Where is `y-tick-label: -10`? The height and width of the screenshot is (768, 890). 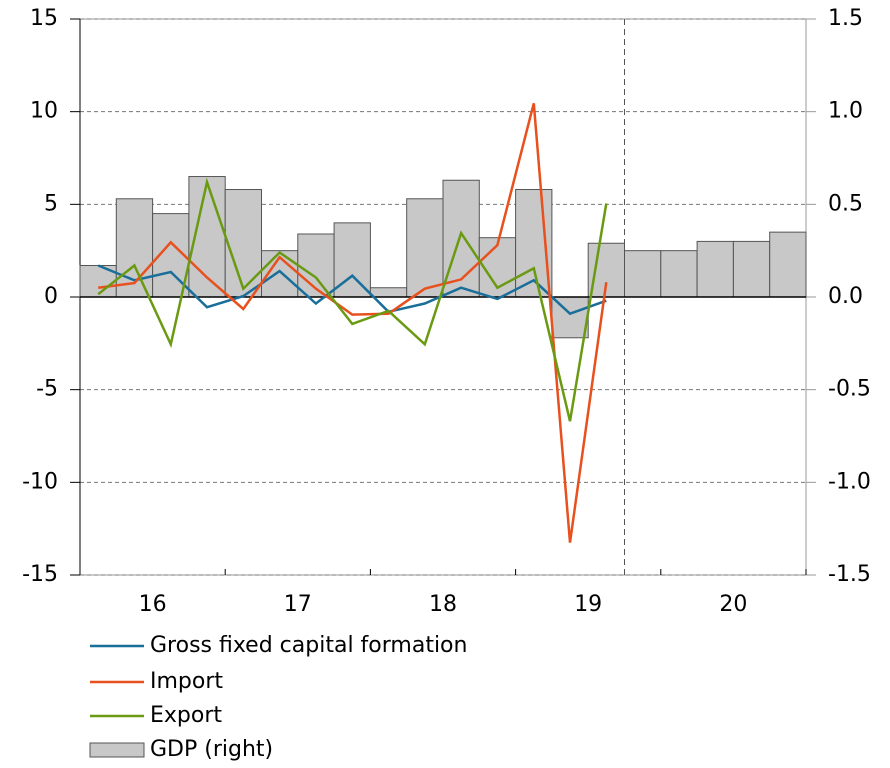 y-tick-label: -10 is located at coordinates (40, 481).